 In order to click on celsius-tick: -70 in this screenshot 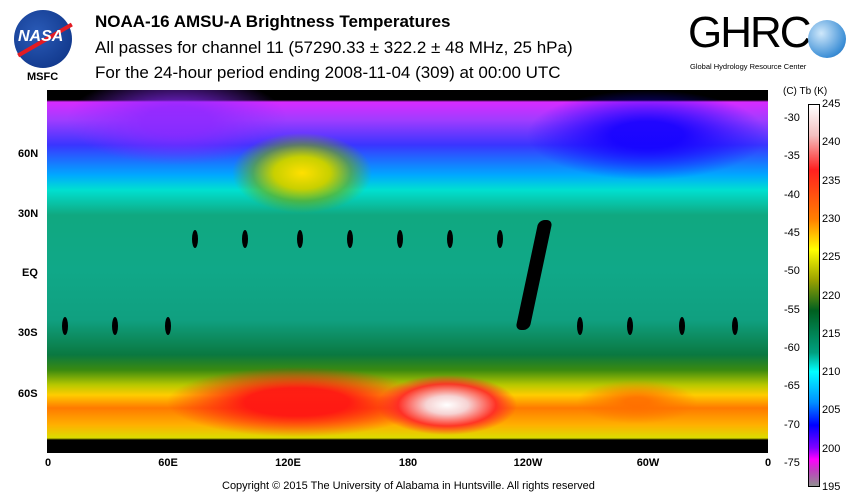, I will do `click(792, 424)`.